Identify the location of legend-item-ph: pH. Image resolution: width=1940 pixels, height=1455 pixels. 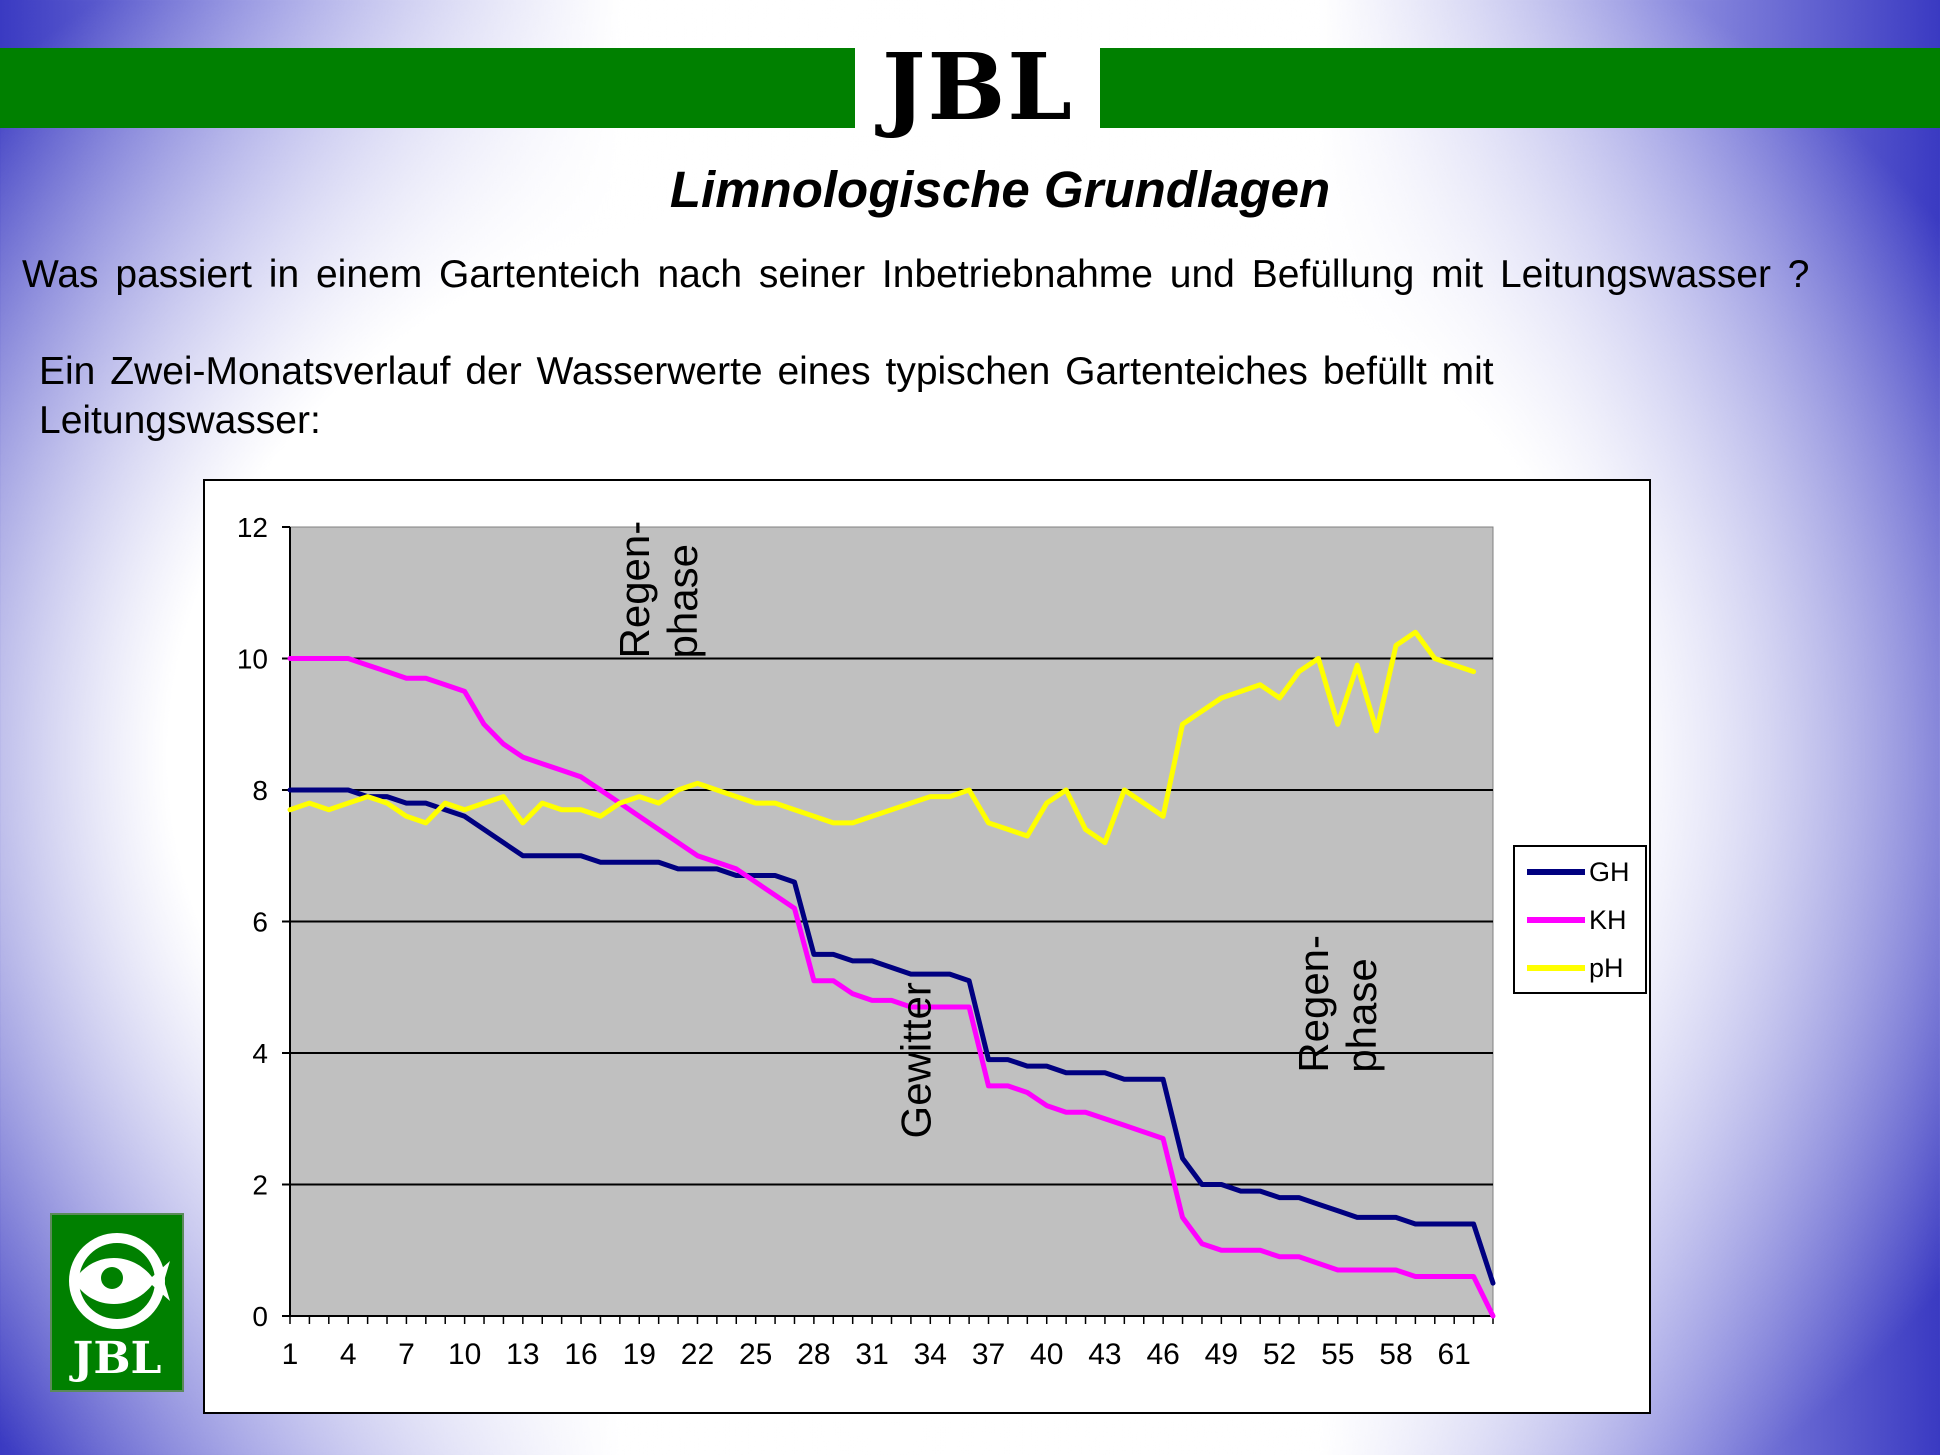
(1575, 968).